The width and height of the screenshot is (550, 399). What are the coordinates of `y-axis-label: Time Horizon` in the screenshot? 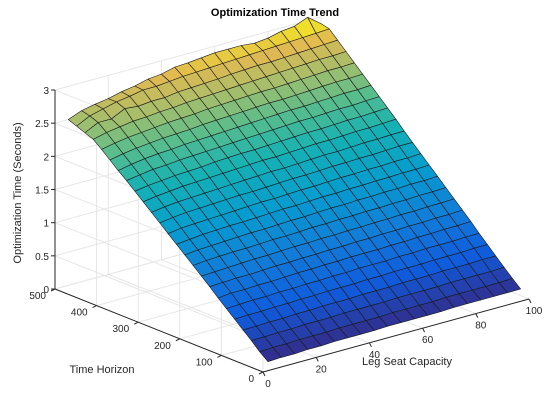 It's located at (102, 370).